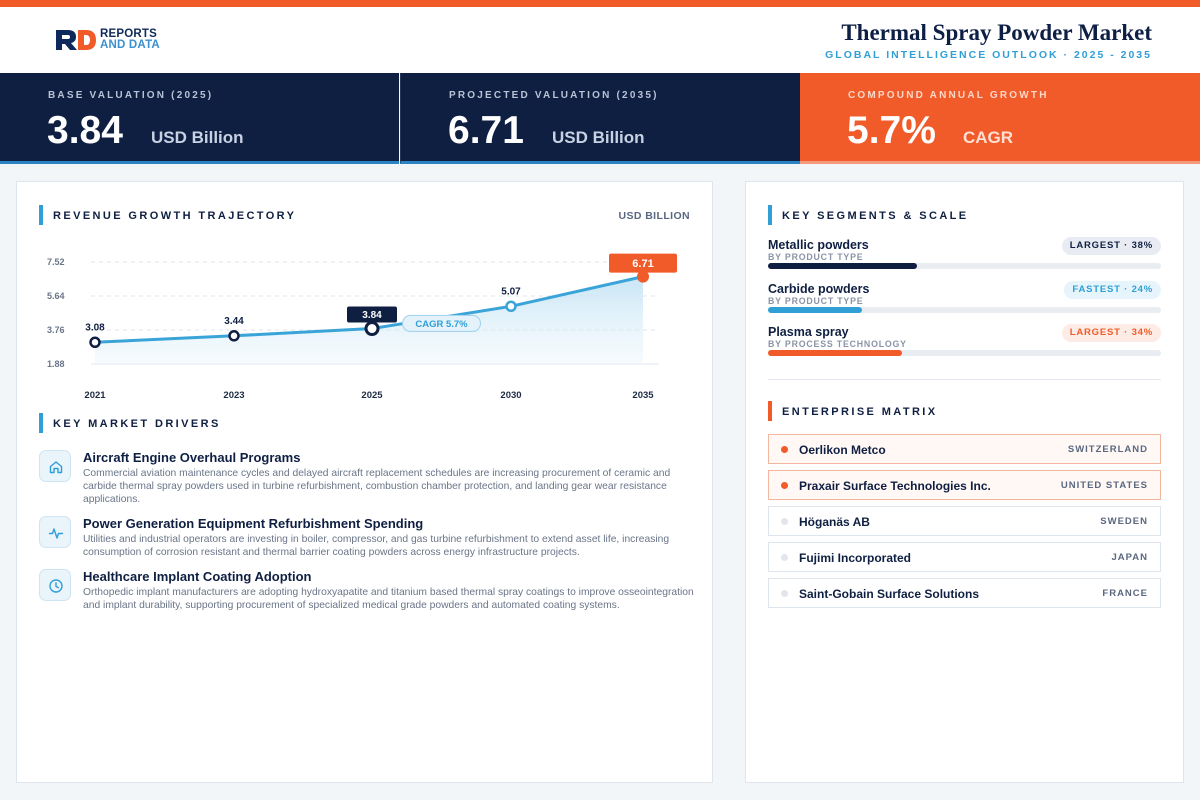 This screenshot has width=1200, height=800. Describe the element at coordinates (837, 344) in the screenshot. I see `segment-category: BY PROCESS TECHNOLOGY` at that location.